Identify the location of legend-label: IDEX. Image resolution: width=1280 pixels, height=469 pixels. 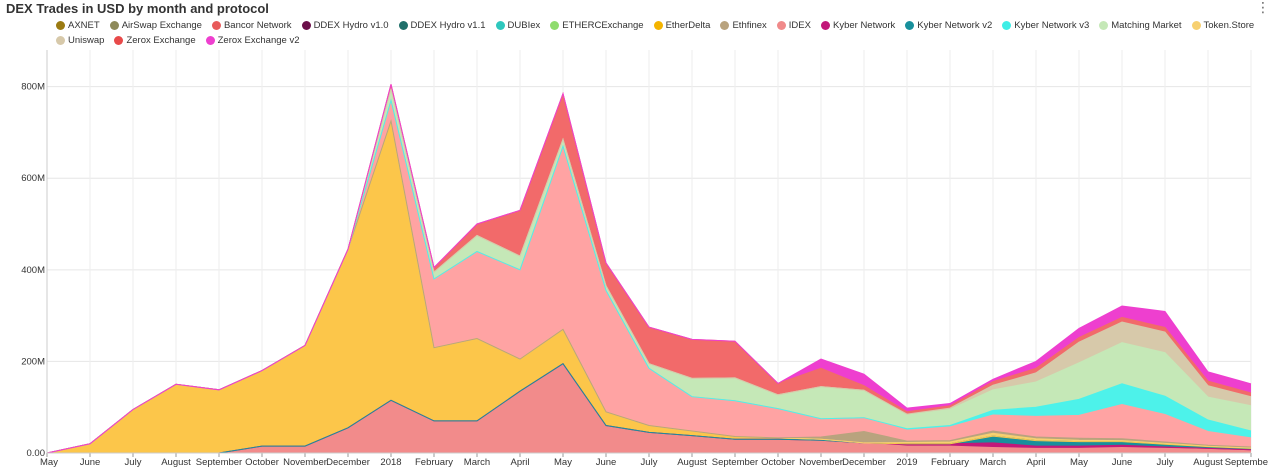
(799, 25).